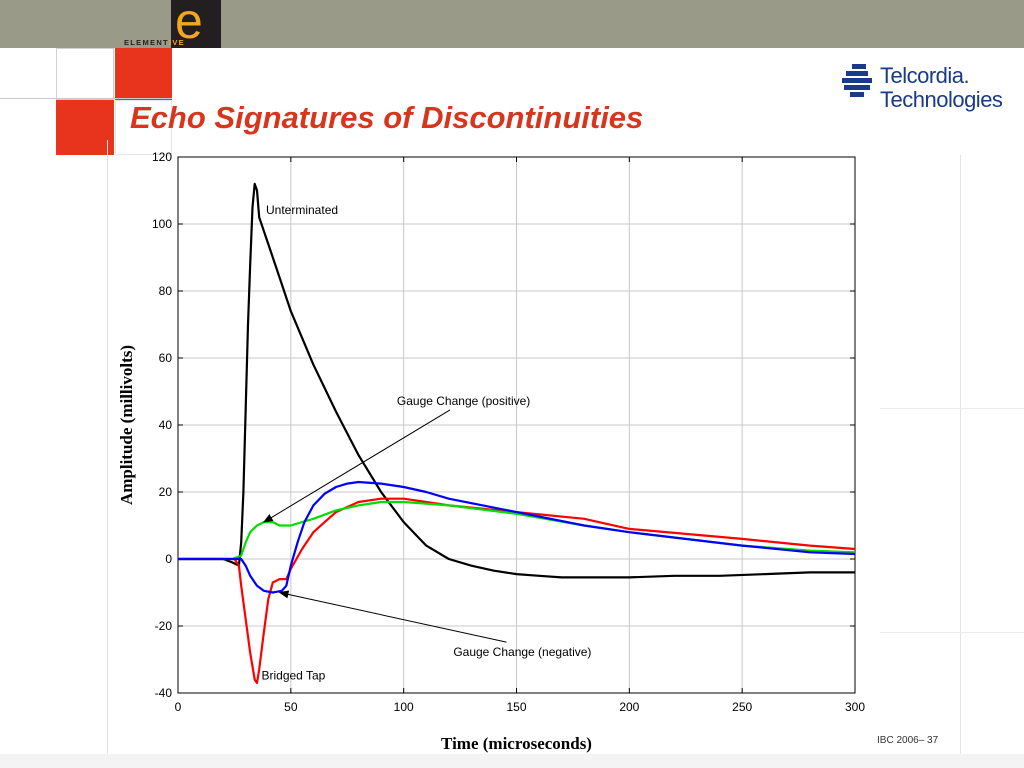 This screenshot has width=1024, height=768. I want to click on y-tick-label: -20, so click(164, 626).